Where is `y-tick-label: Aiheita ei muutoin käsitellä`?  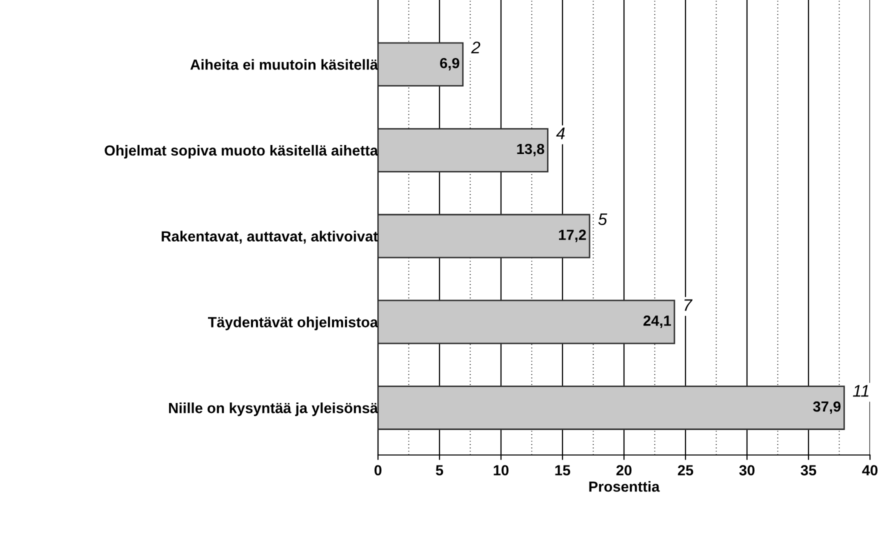 y-tick-label: Aiheita ei muutoin käsitellä is located at coordinates (284, 64).